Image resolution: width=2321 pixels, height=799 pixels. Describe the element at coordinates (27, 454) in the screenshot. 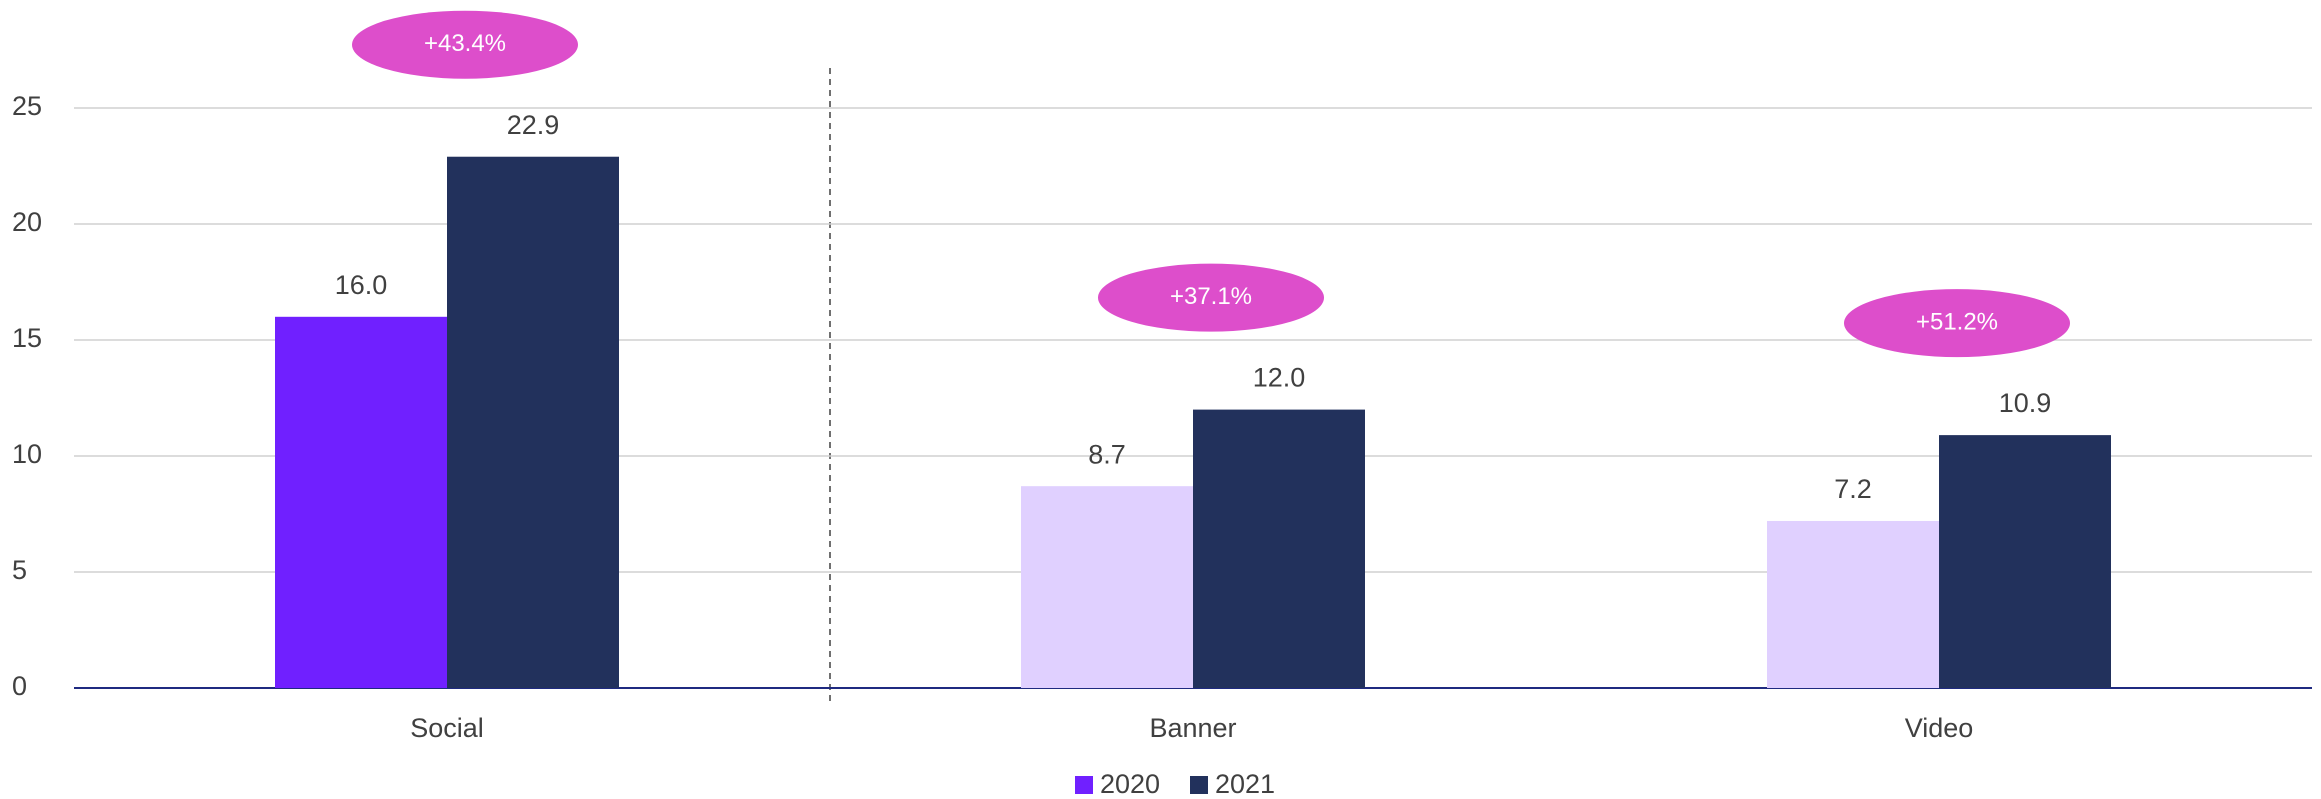

I see `y-tick-label: 10` at that location.